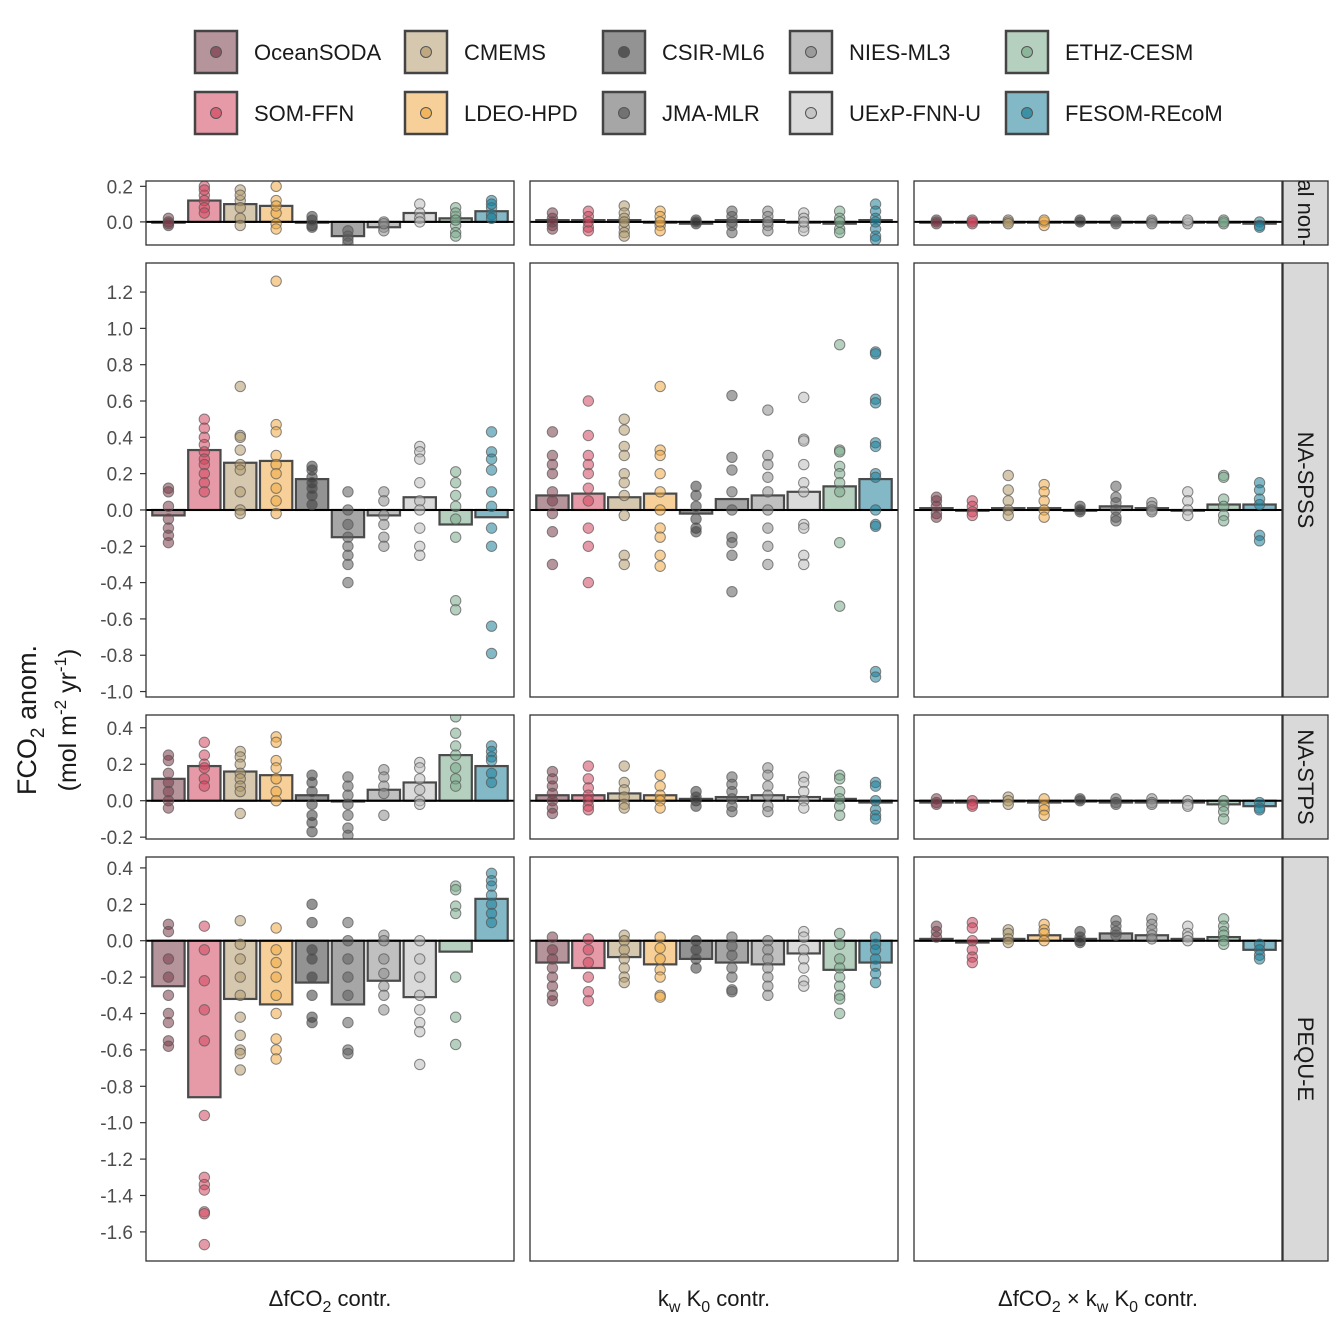 This screenshot has width=1344, height=1344. Describe the element at coordinates (1027, 52) in the screenshot. I see `legend-key-point` at that location.